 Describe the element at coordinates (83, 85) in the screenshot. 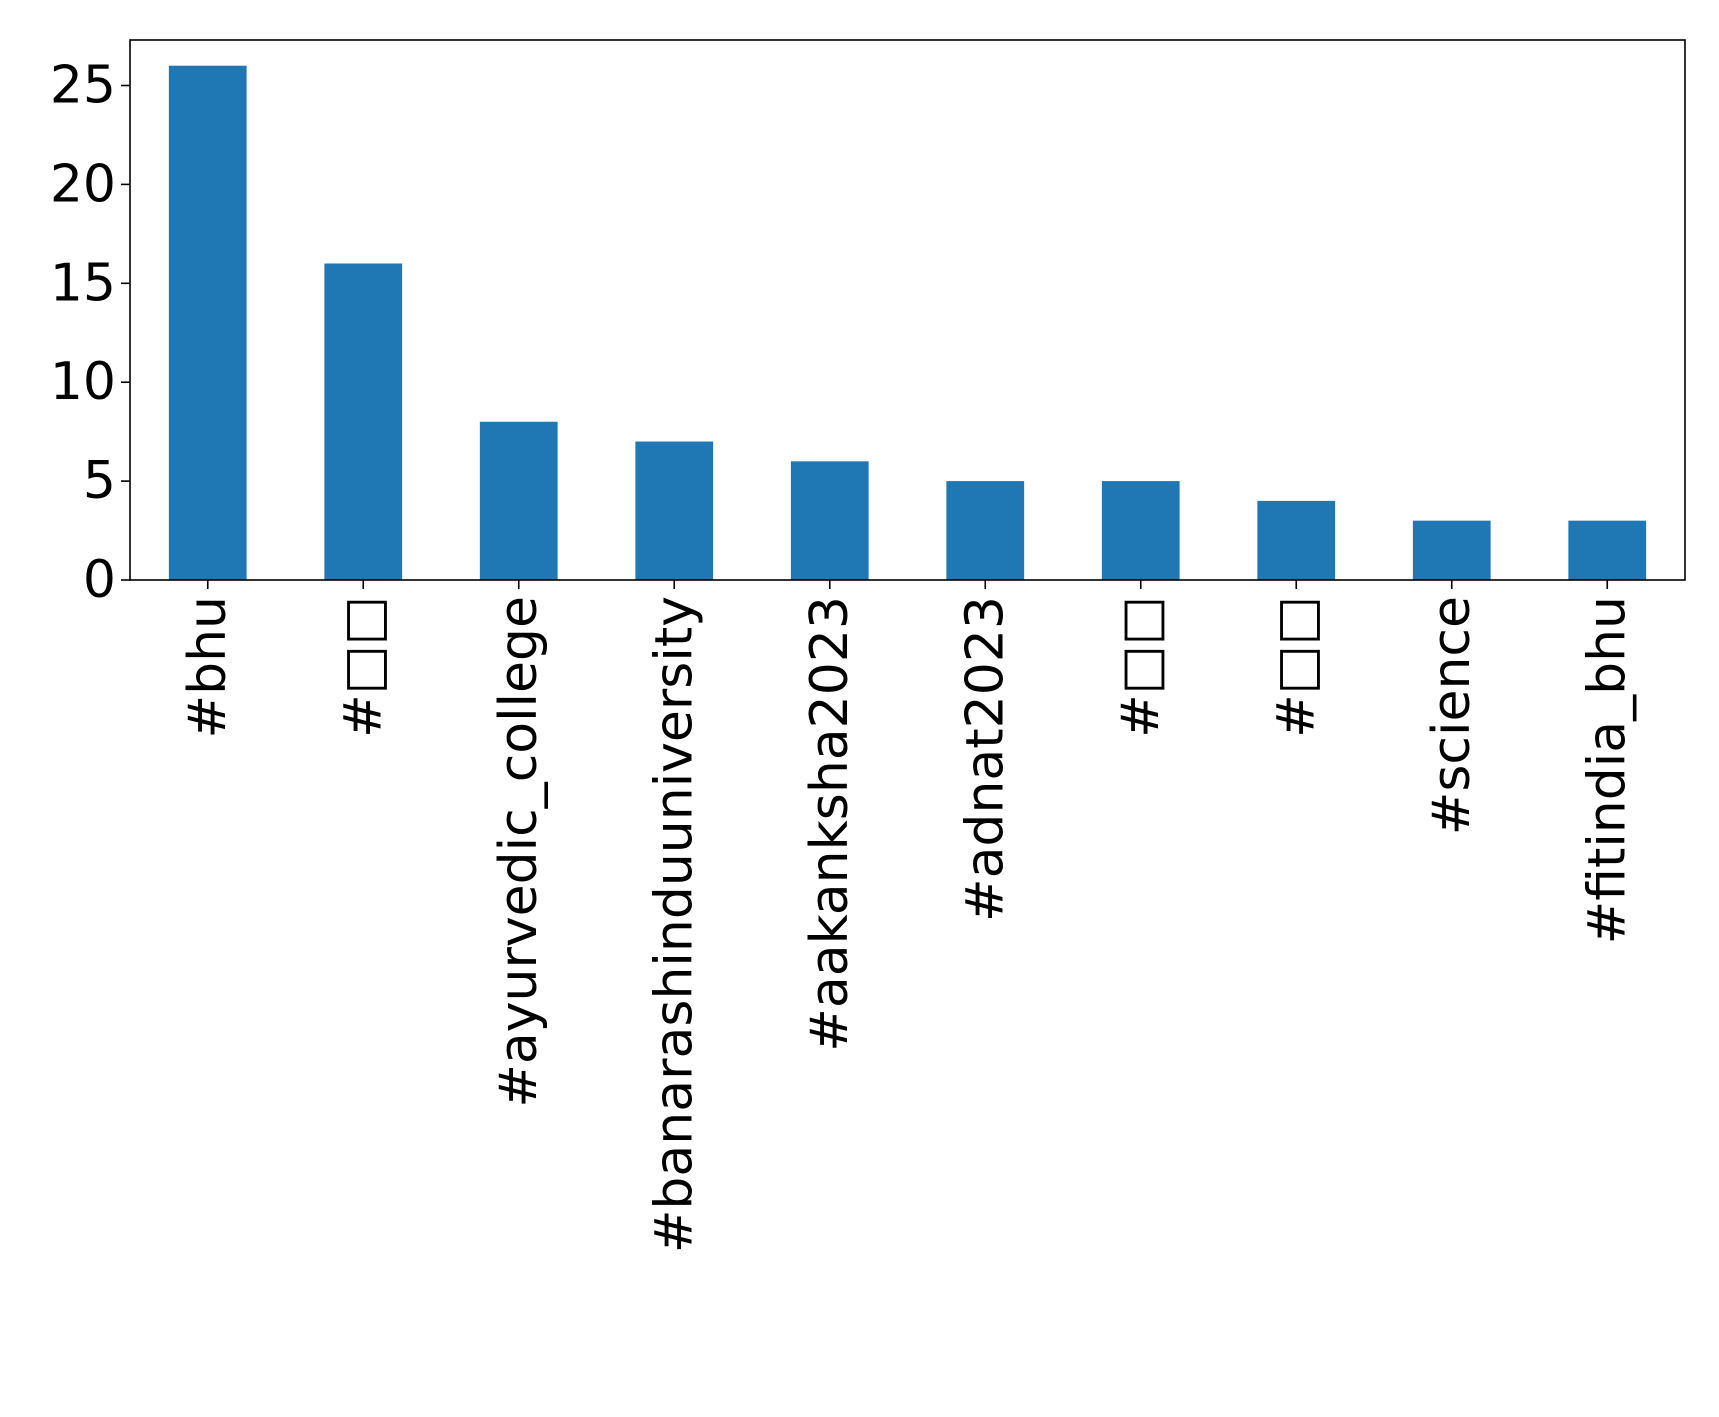

I see `y-tick-label-5: 25` at that location.